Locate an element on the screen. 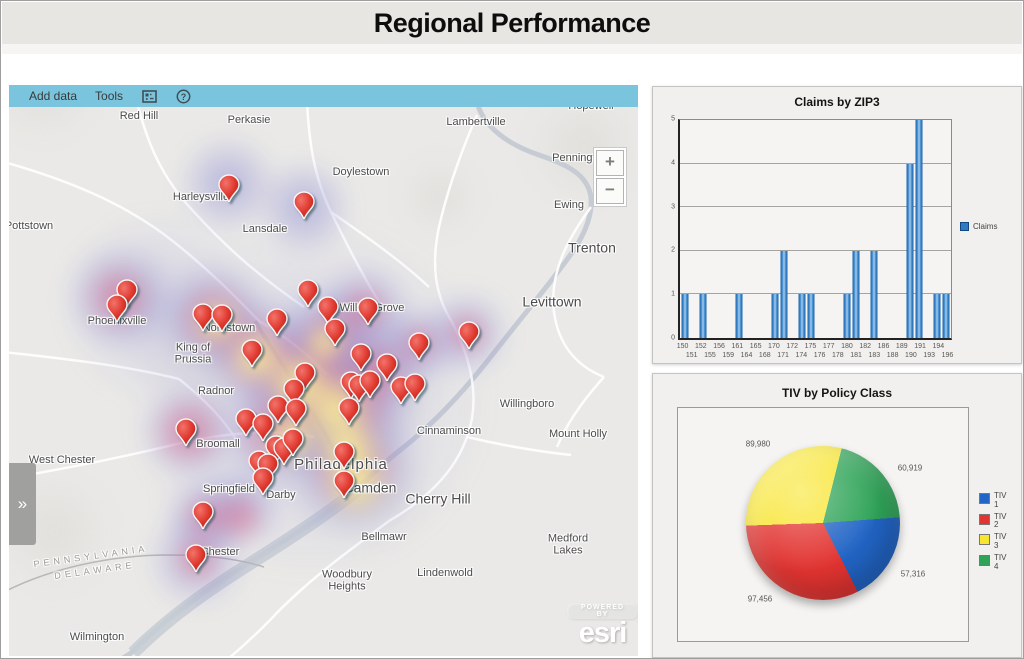  help-icon: ? is located at coordinates (183, 96).